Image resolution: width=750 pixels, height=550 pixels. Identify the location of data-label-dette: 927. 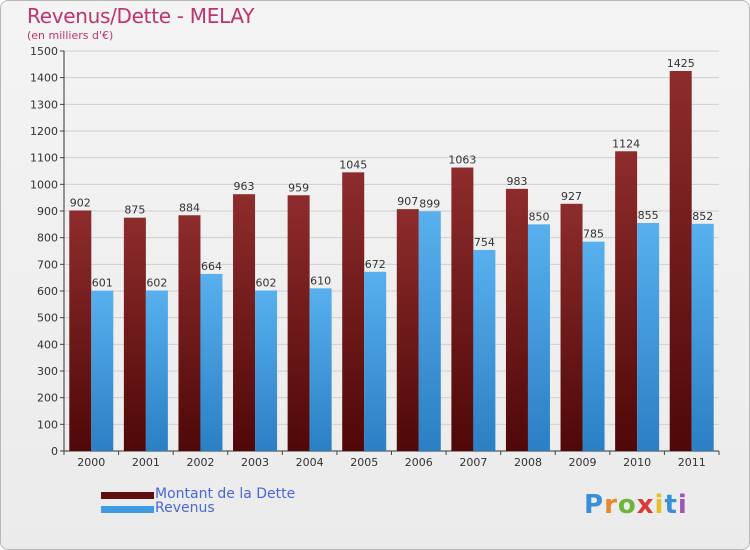
(571, 196).